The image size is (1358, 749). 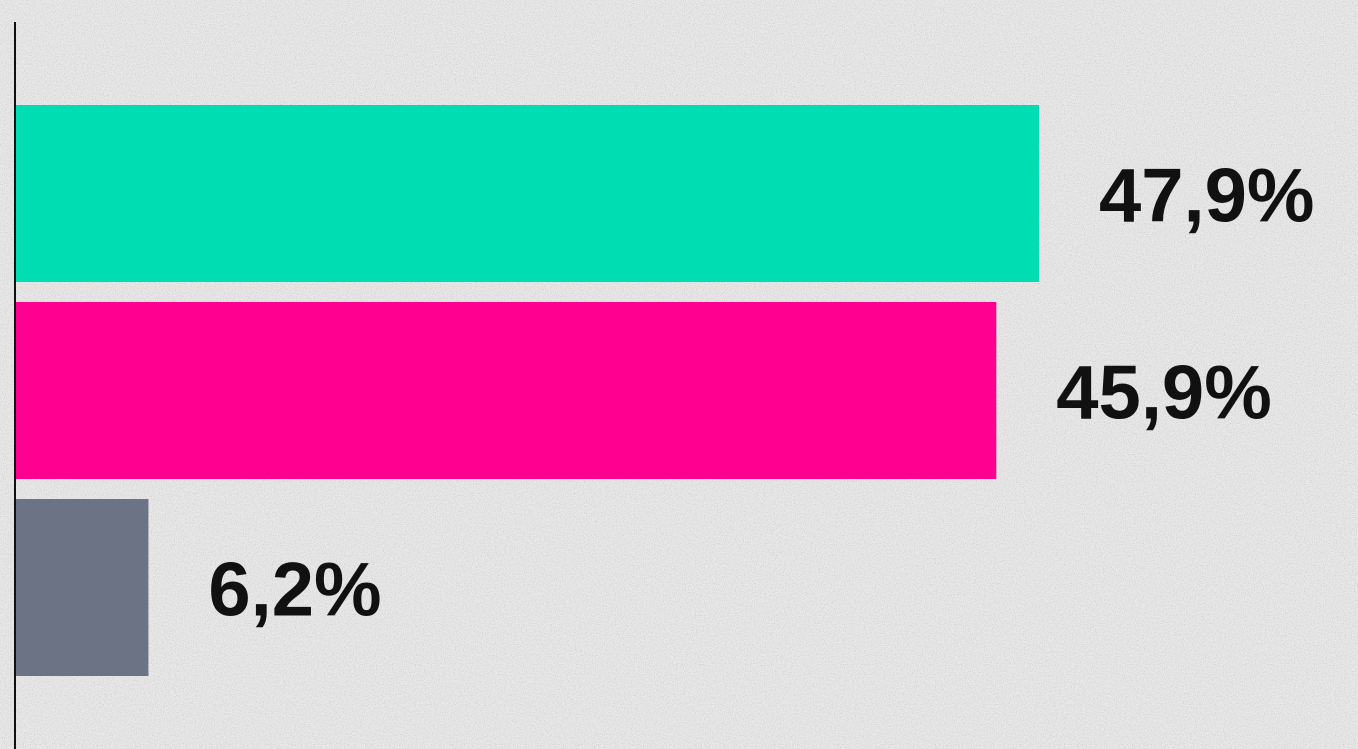 I want to click on data-label-1: 47,9%, so click(x=1207, y=196).